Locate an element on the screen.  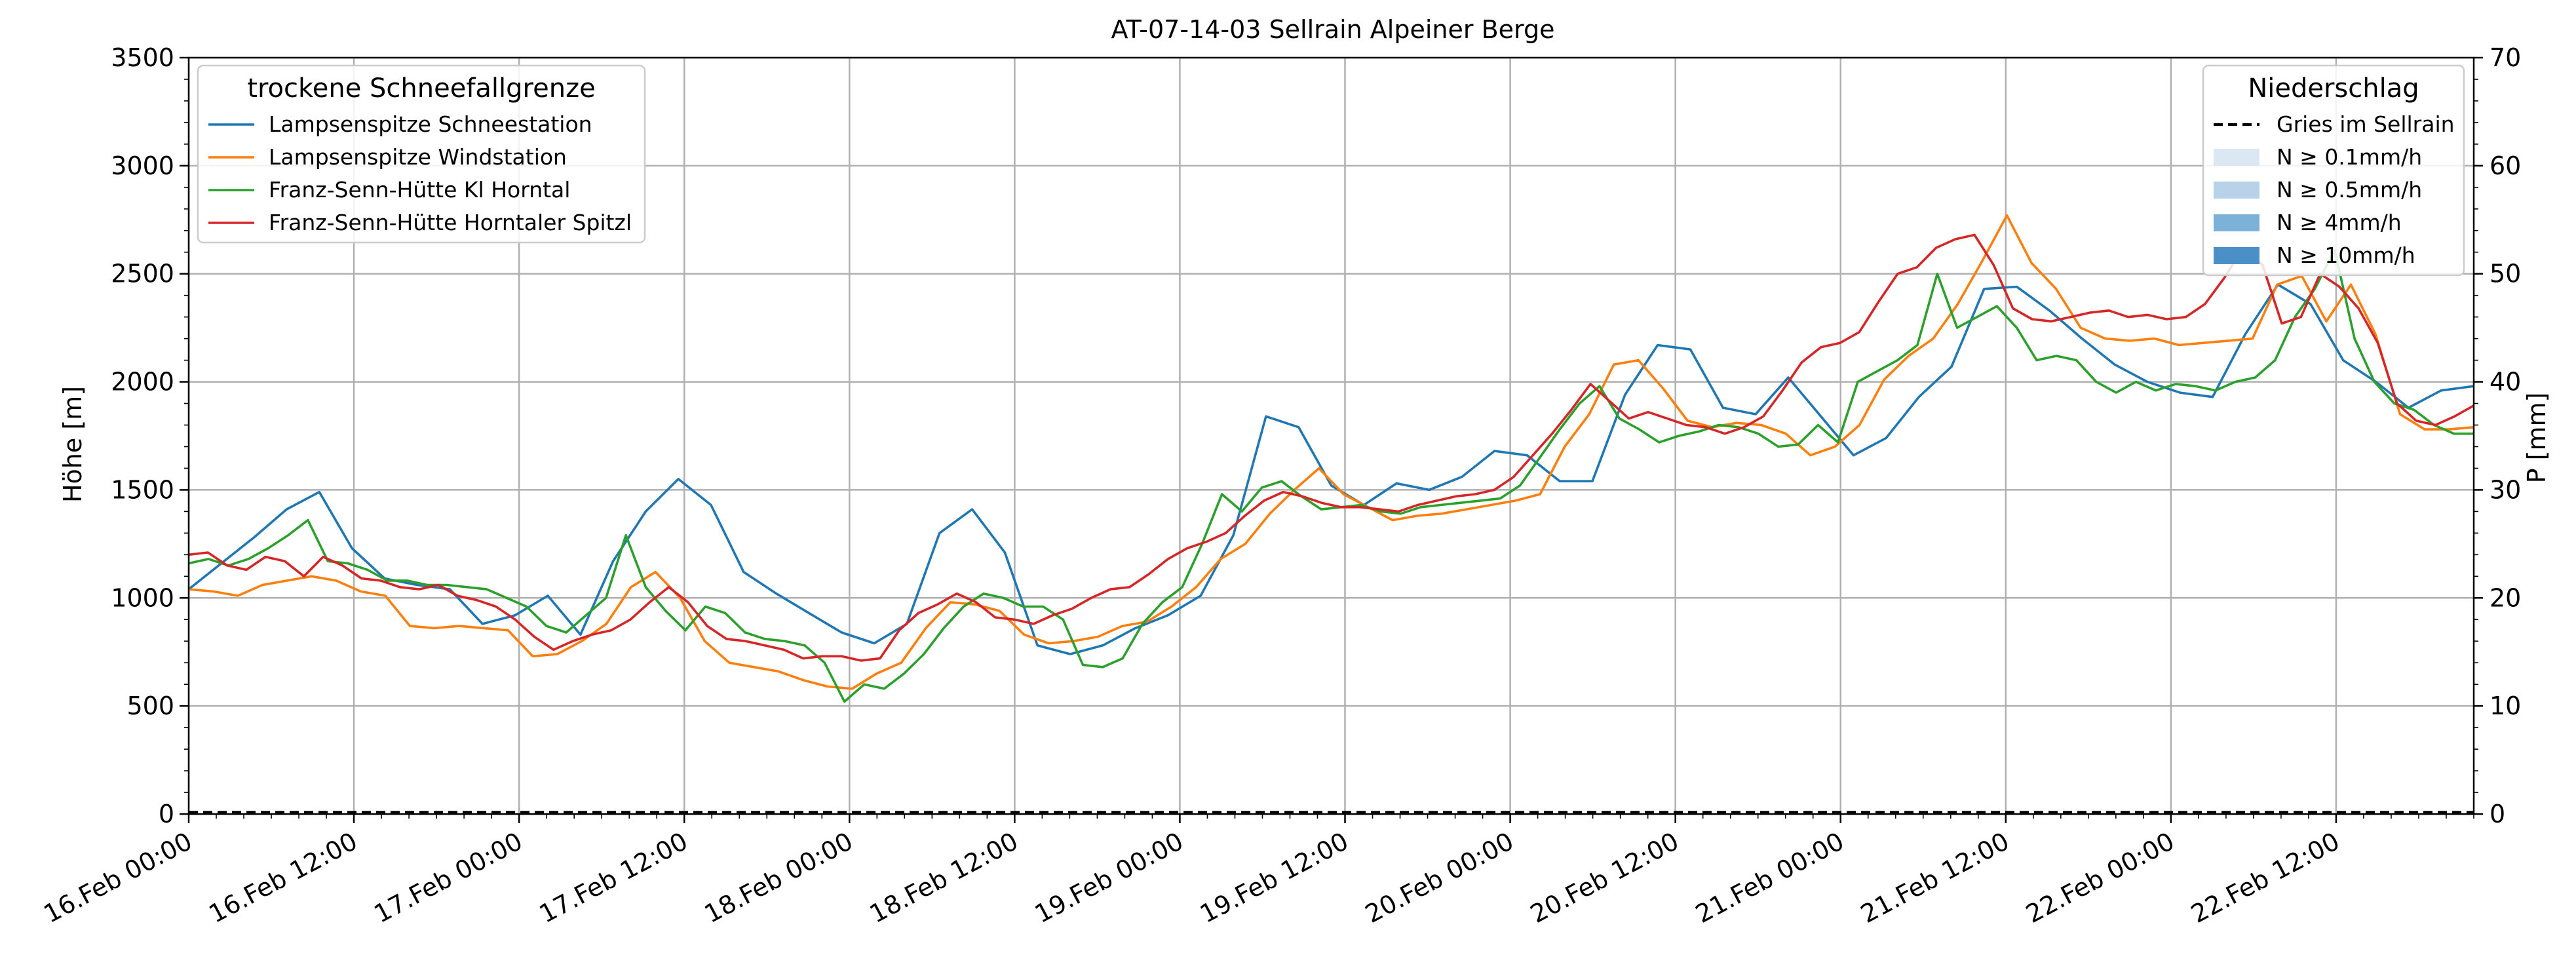
x-tick-label: 18.Feb 00:00 is located at coordinates (779, 877).